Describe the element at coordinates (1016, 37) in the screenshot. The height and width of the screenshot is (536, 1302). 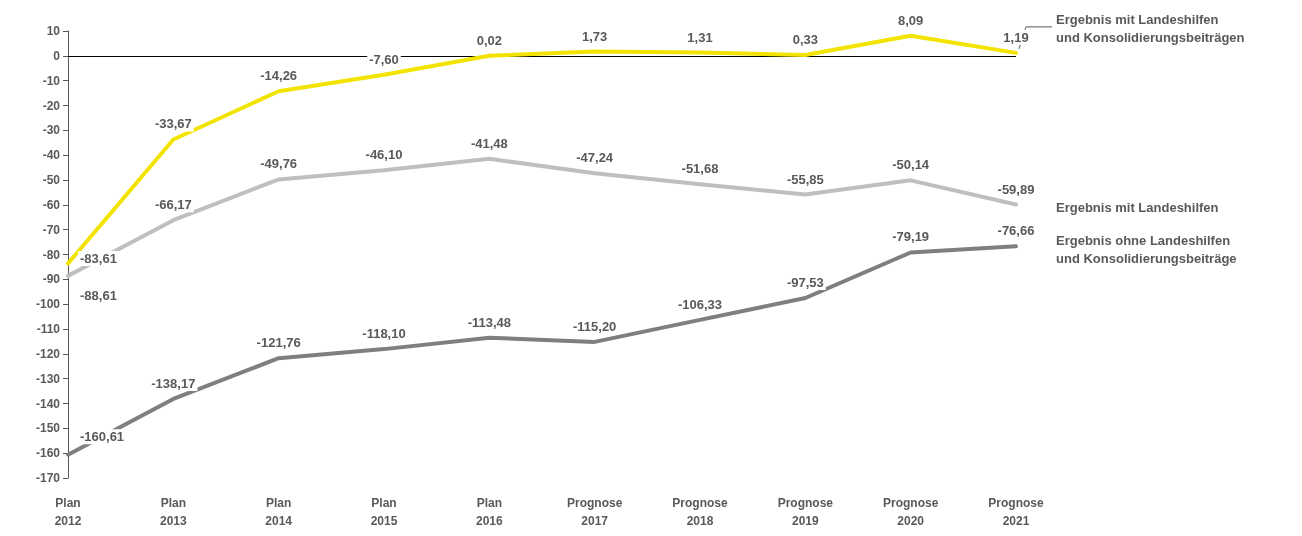
I see `data-label: 1,19` at that location.